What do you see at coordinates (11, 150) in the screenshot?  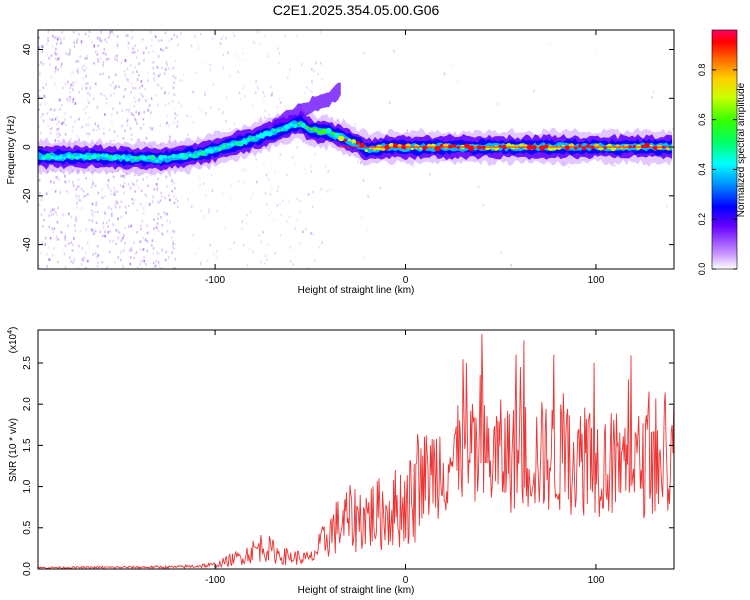 I see `spectrogram-y-label: Frequency (Hz)` at bounding box center [11, 150].